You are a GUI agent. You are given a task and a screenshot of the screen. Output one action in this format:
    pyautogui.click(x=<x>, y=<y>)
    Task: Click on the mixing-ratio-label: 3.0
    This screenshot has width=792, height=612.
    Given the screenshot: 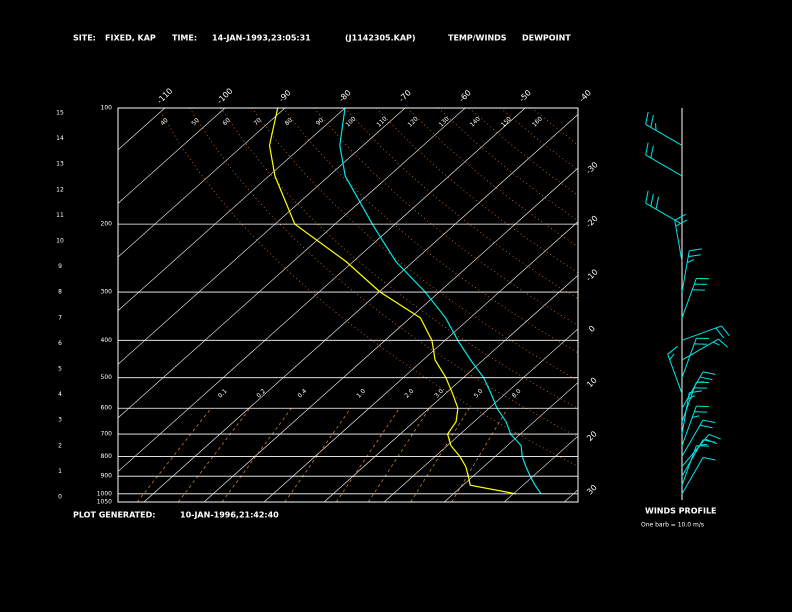 What is the action you would take?
    pyautogui.click(x=439, y=394)
    